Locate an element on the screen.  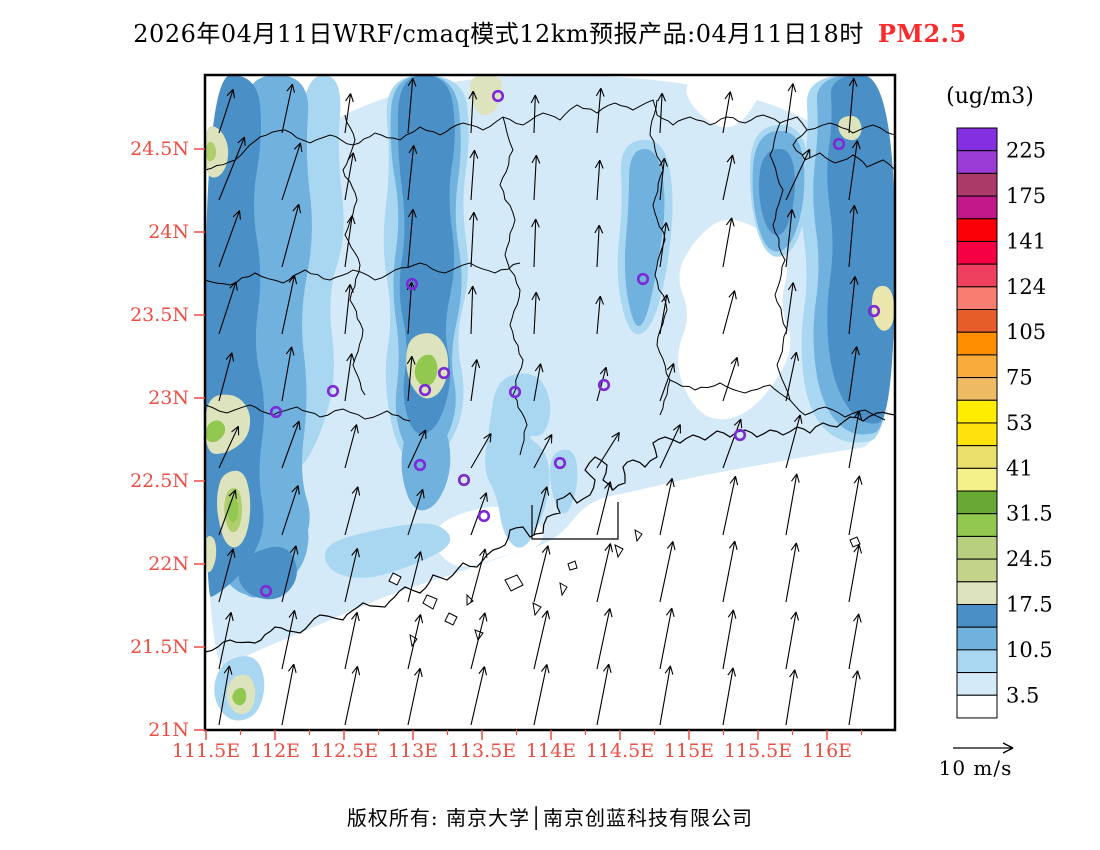
lon-tick-label: 112E is located at coordinates (275, 751).